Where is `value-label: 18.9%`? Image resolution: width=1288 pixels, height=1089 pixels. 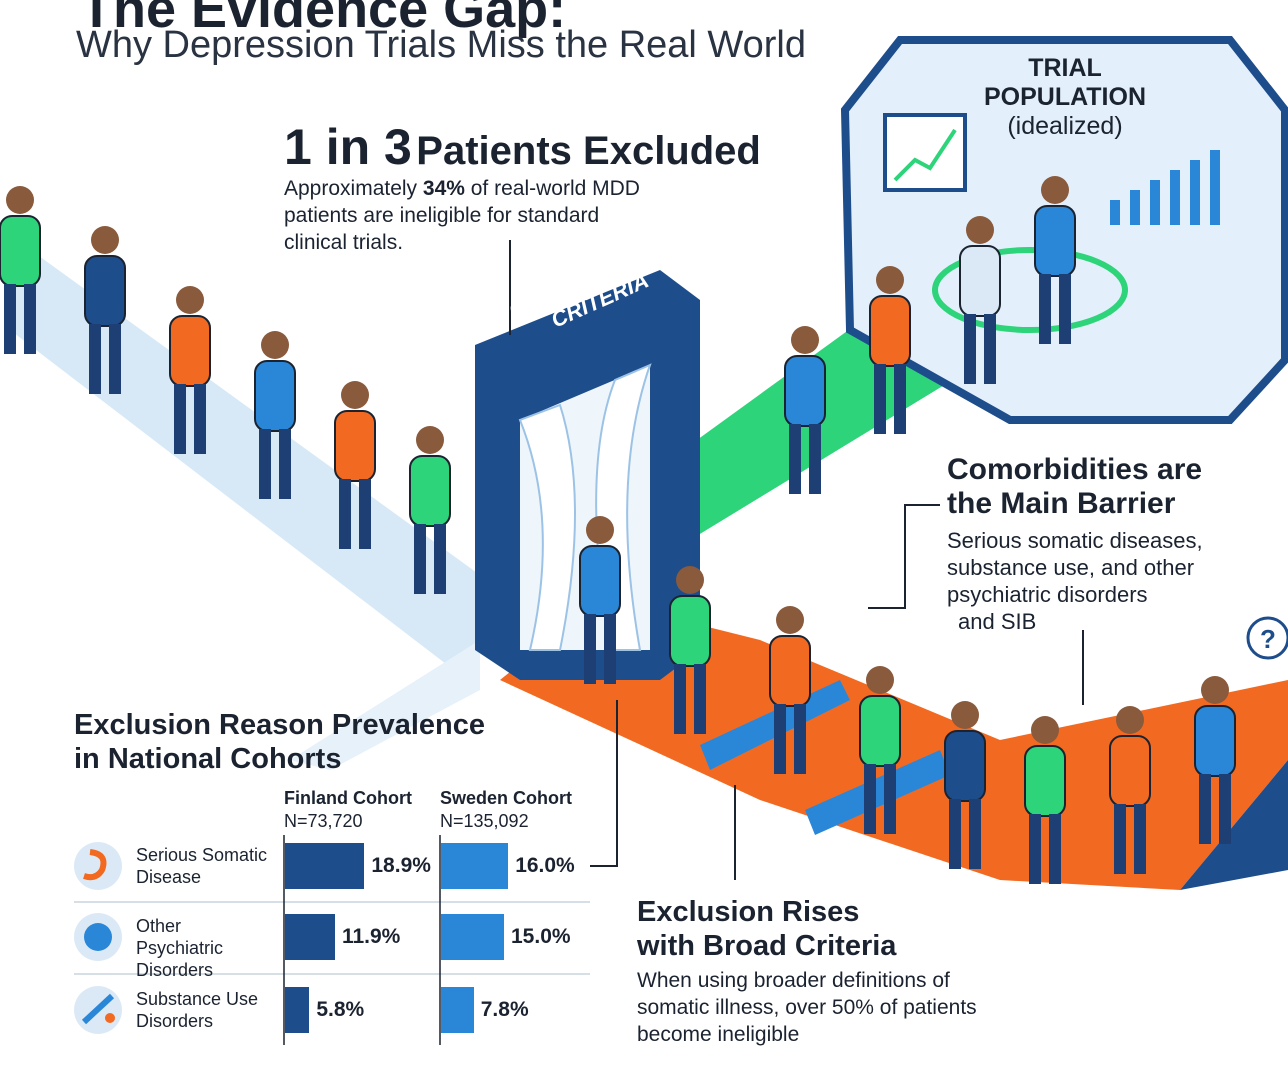 value-label: 18.9% is located at coordinates (401, 865).